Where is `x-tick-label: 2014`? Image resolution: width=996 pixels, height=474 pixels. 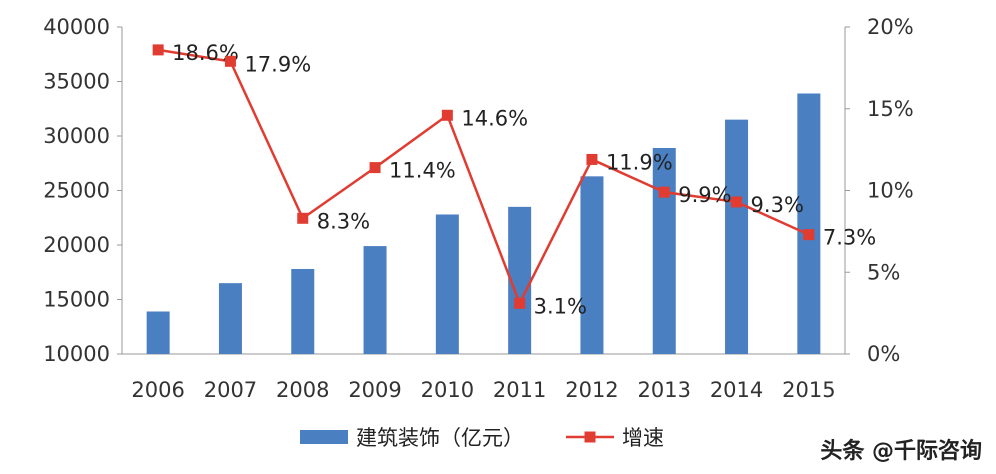 x-tick-label: 2014 is located at coordinates (736, 390).